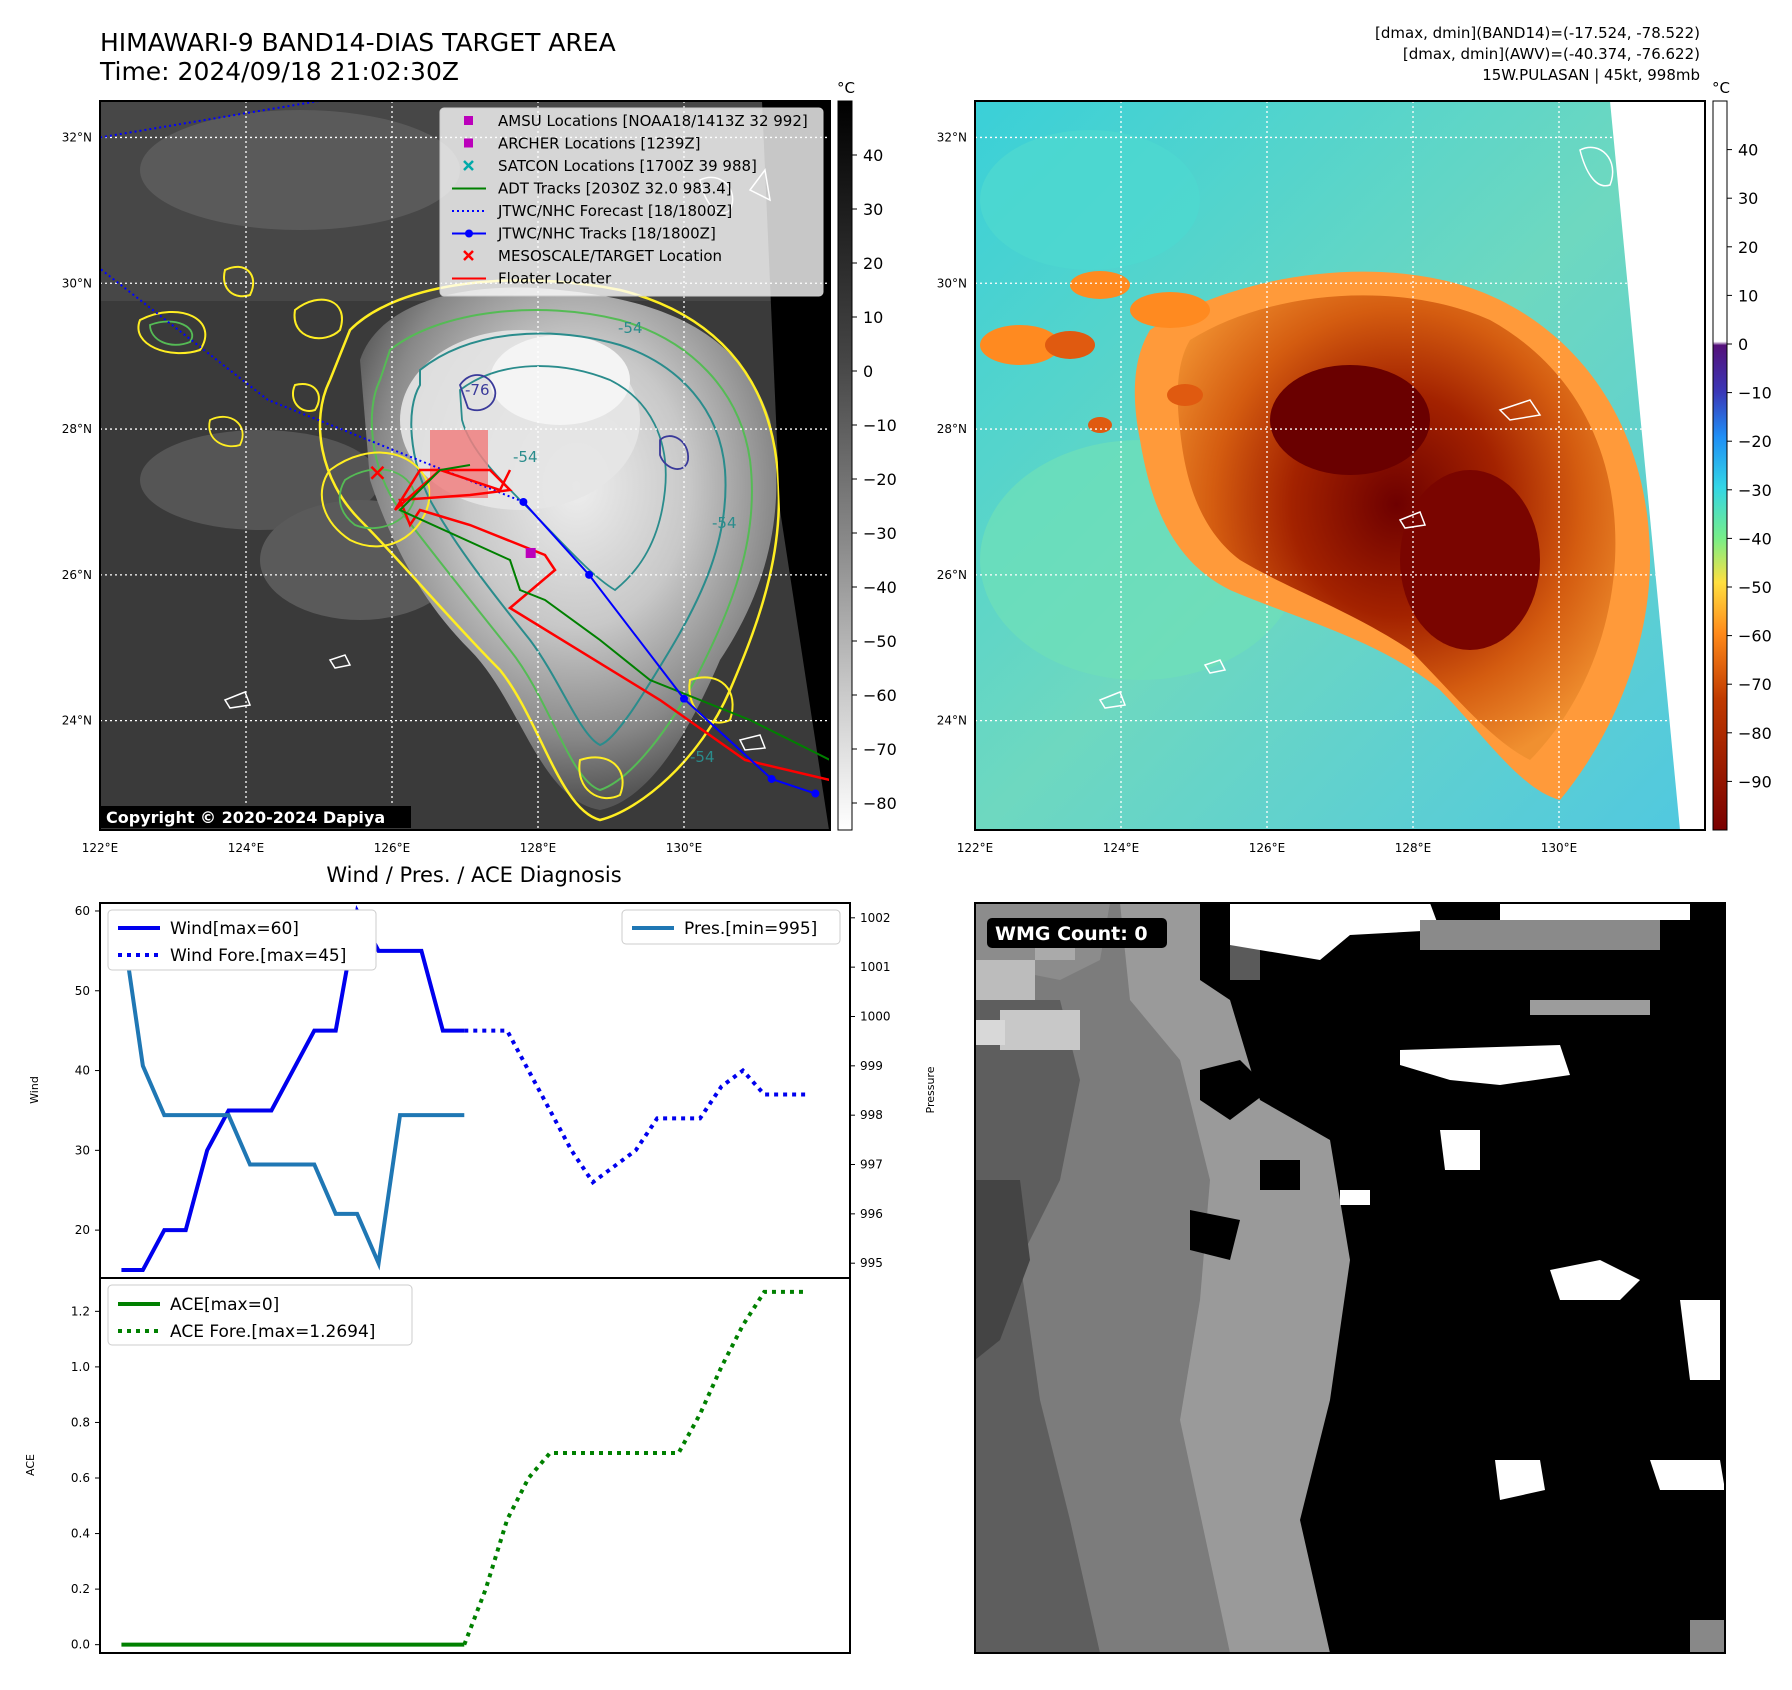  Describe the element at coordinates (614, 211) in the screenshot. I see `legend-label: JTWC/NHC Forecast [18/1800Z]` at that location.